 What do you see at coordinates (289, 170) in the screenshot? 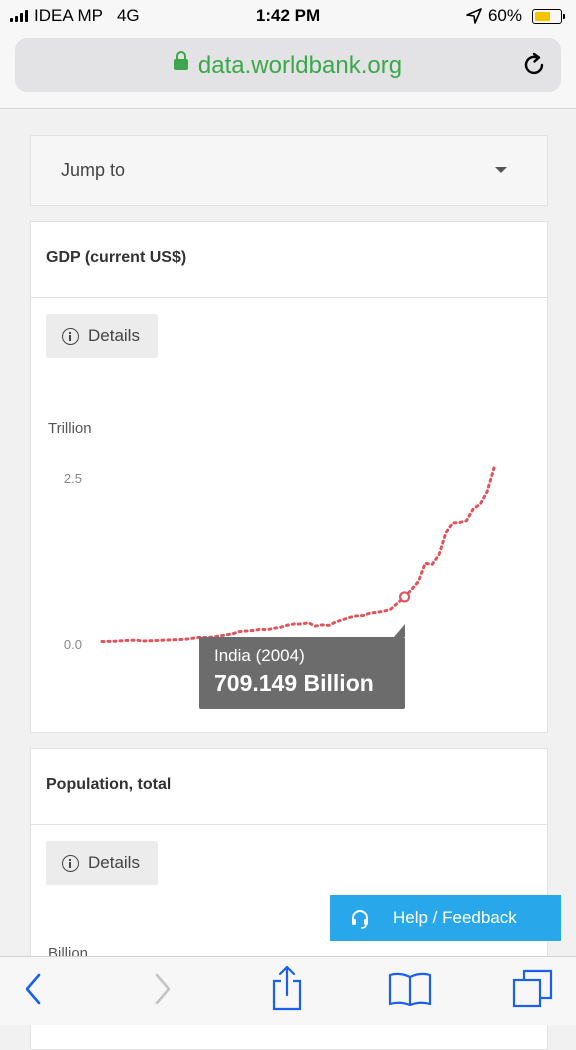
I see `jump-to-dropdown: Jump to` at bounding box center [289, 170].